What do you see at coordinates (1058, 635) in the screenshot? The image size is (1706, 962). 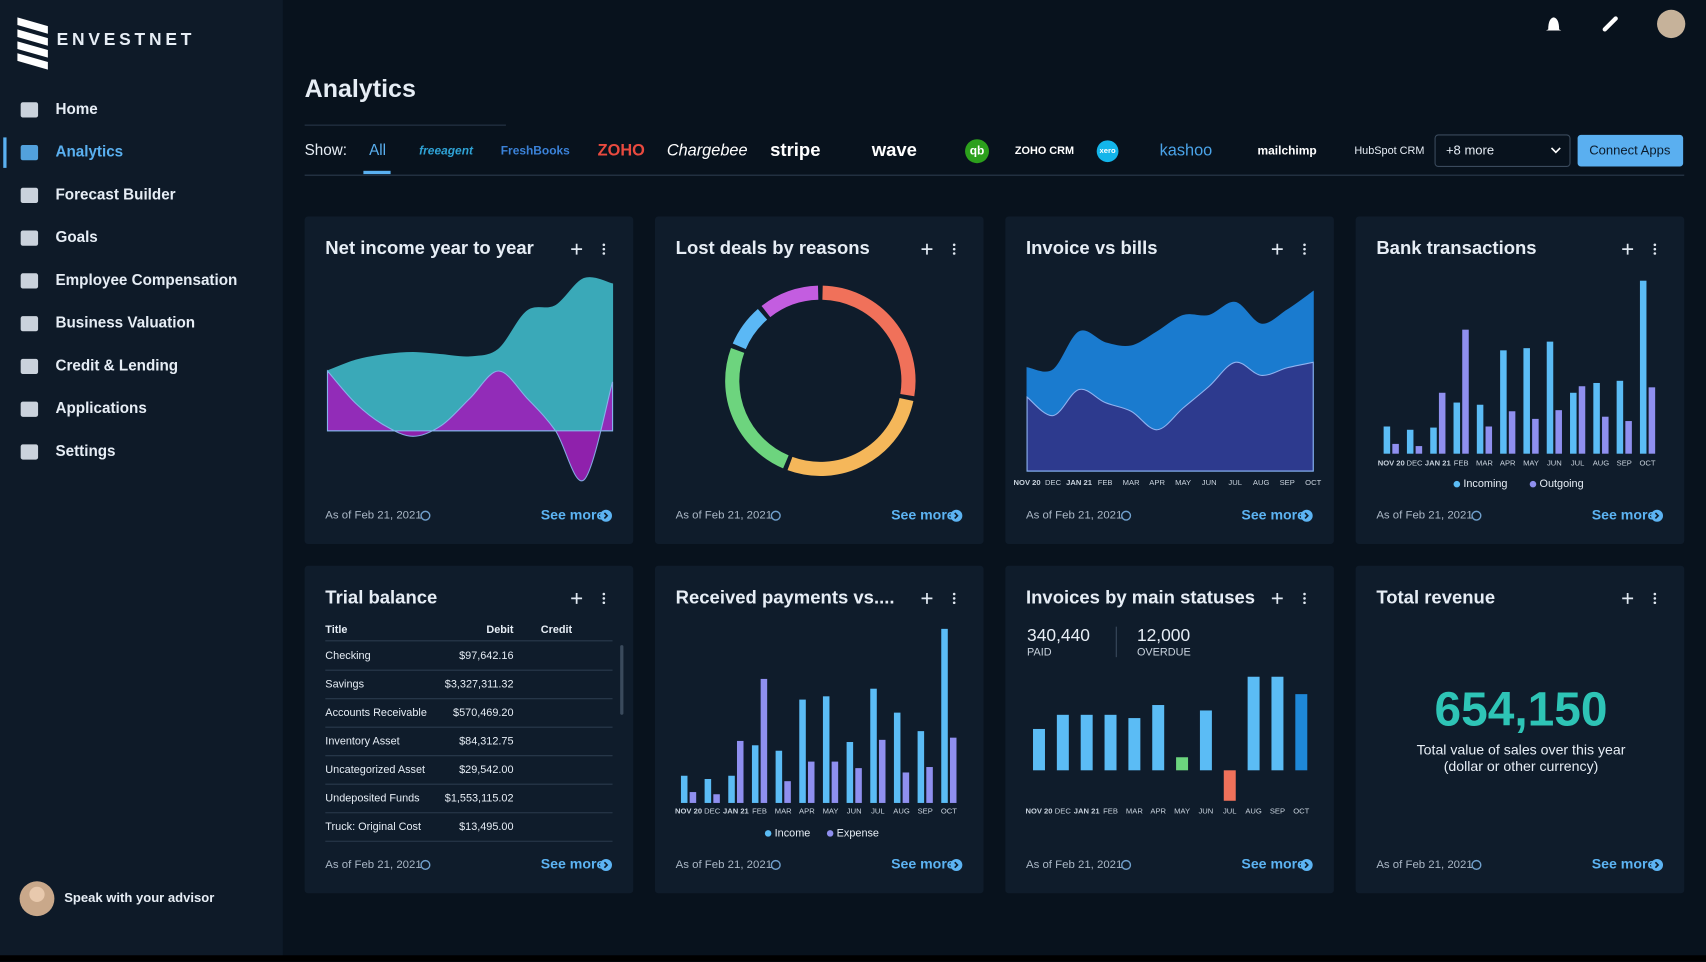 I see `stat-value: 340,440` at bounding box center [1058, 635].